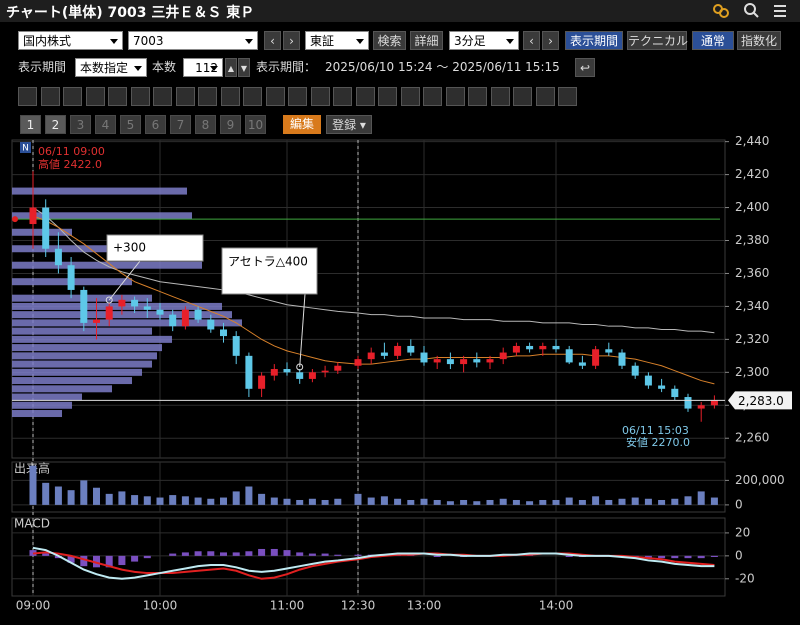  I want to click on refresh-button: ↩, so click(585, 67).